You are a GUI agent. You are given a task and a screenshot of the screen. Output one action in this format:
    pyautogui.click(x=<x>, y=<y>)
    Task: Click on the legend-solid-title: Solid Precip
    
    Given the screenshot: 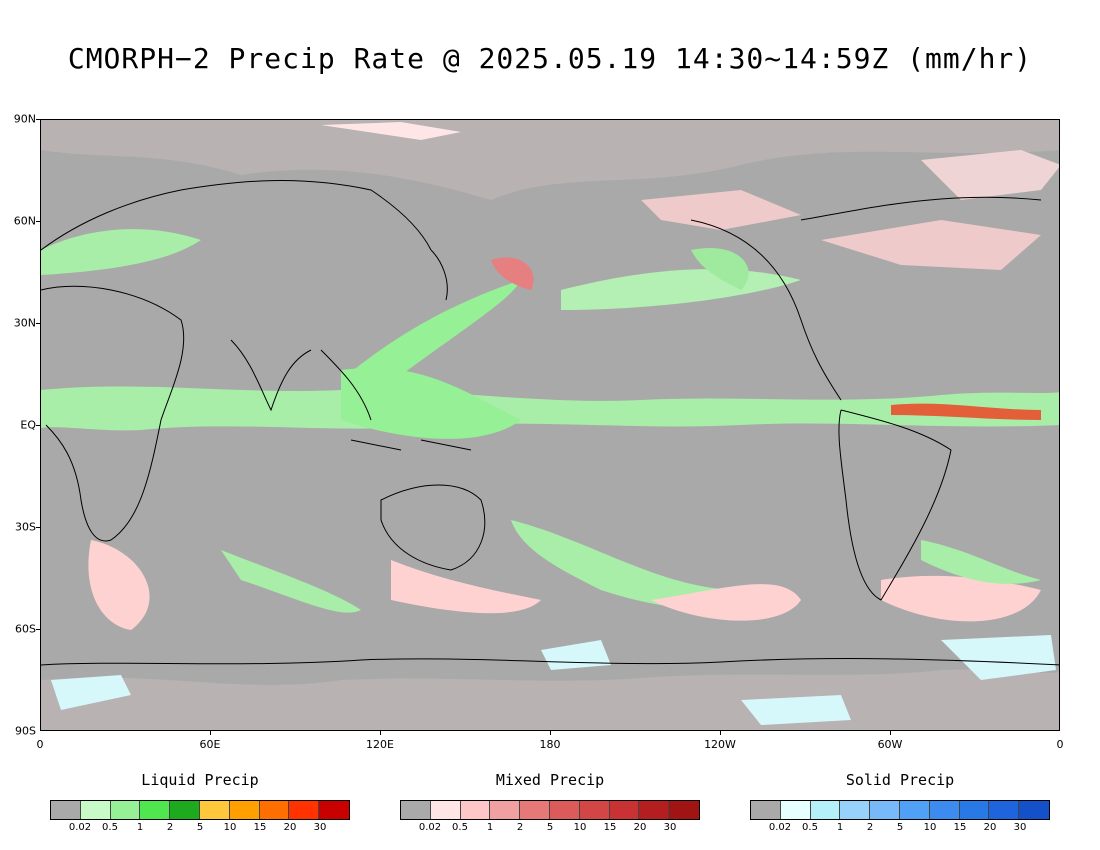 What is the action you would take?
    pyautogui.click(x=900, y=780)
    